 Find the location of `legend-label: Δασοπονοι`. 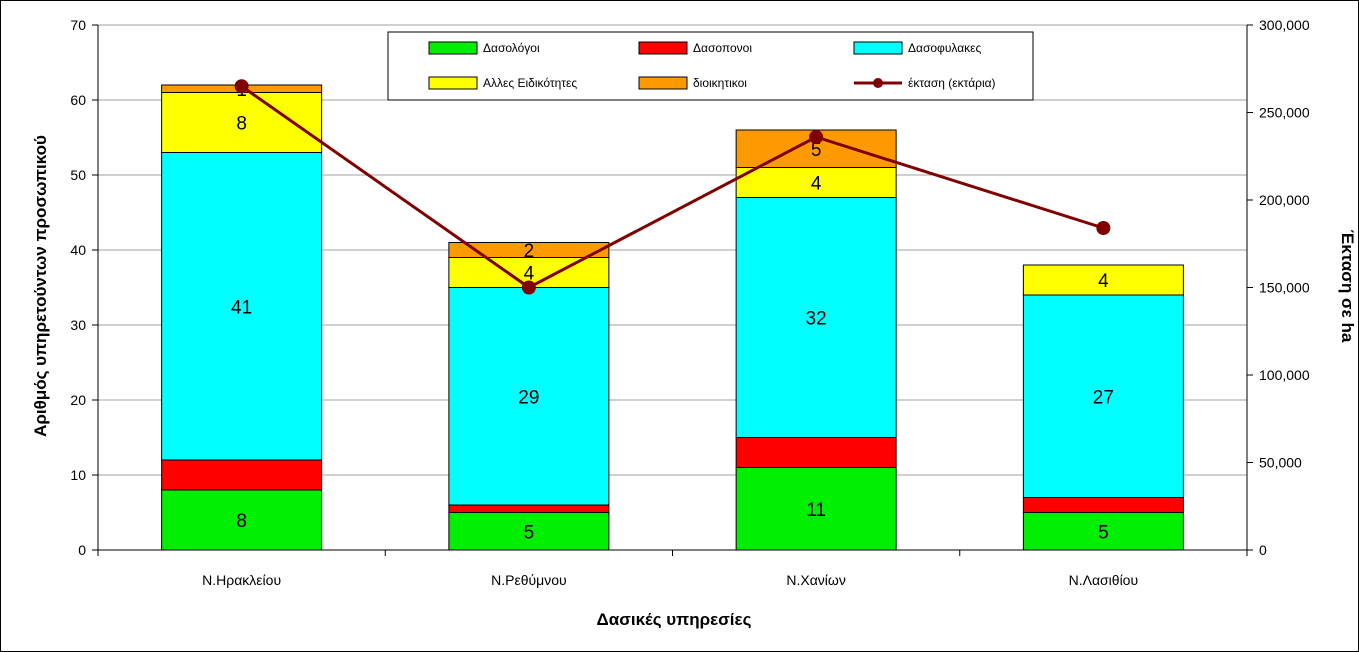

legend-label: Δασοπονοι is located at coordinates (722, 48).